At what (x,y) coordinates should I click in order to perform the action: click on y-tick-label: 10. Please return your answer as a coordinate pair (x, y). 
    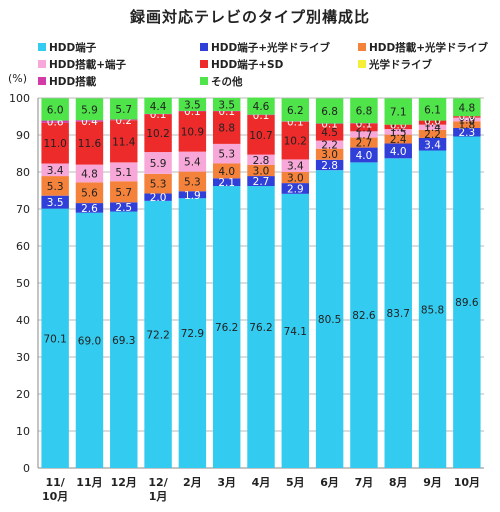
    Looking at the image, I should click on (23, 431).